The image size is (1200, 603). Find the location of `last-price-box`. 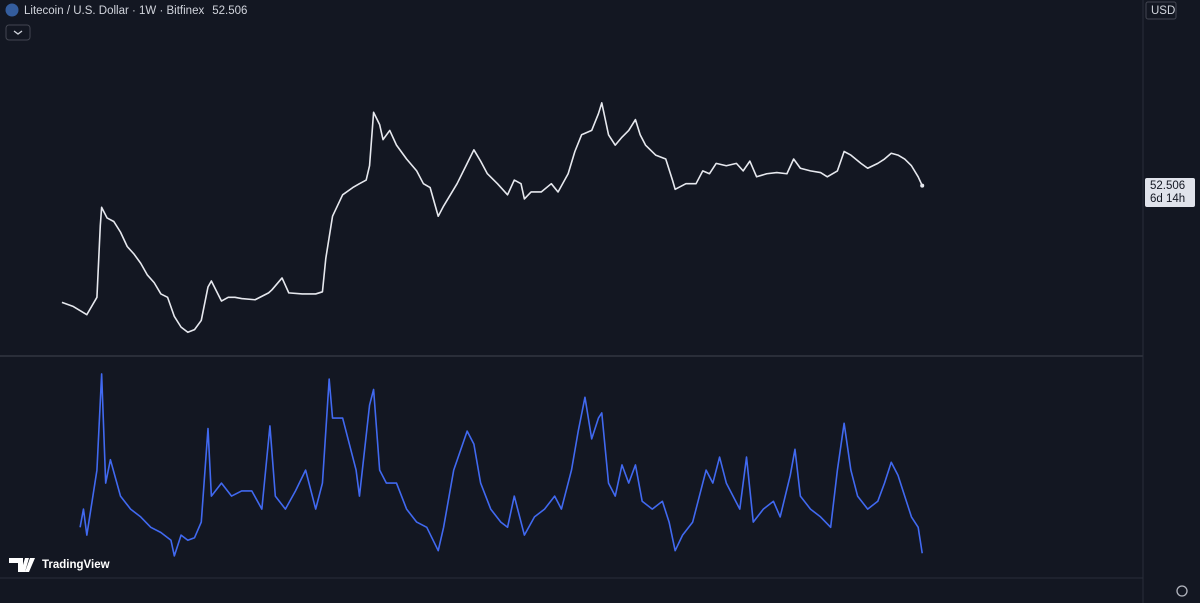

last-price-box is located at coordinates (1170, 192).